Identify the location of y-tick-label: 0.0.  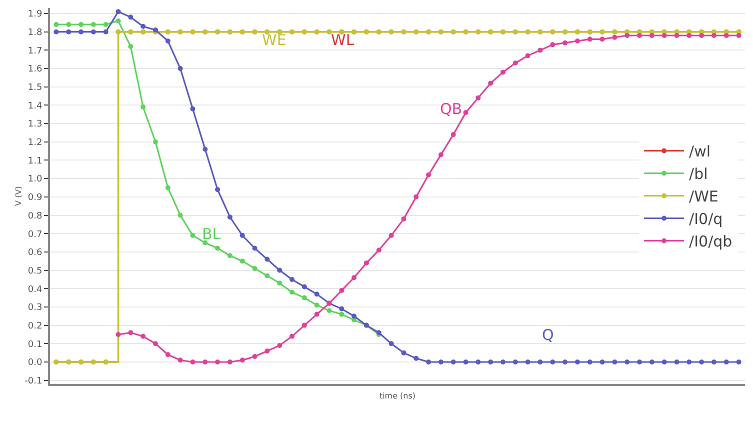
(35, 363).